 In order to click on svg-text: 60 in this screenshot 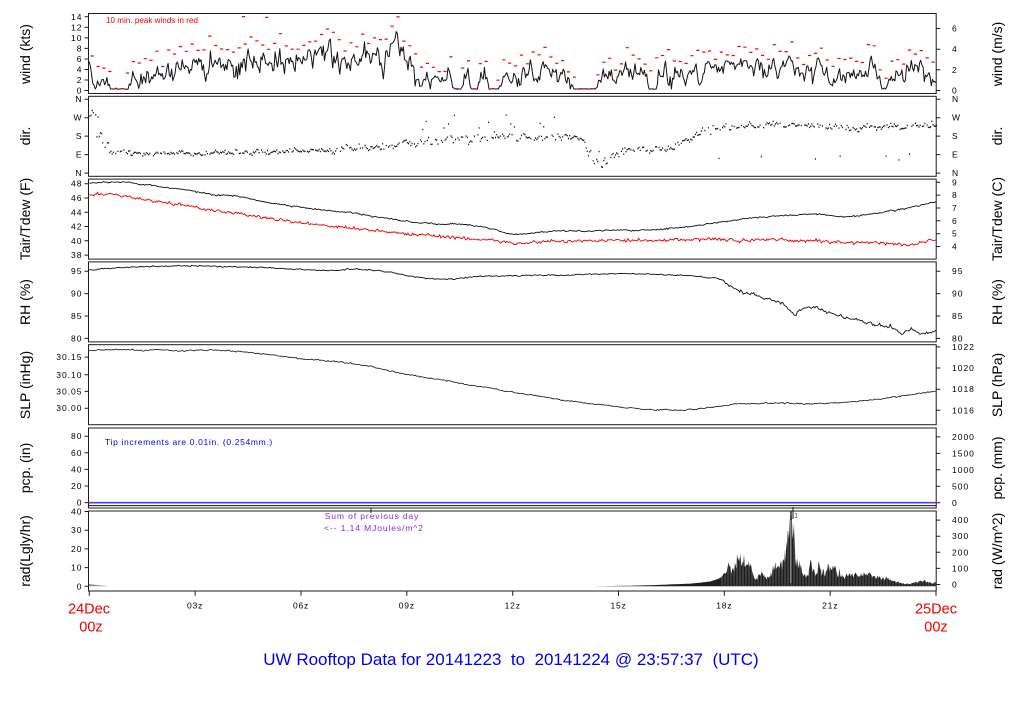, I will do `click(76, 453)`.